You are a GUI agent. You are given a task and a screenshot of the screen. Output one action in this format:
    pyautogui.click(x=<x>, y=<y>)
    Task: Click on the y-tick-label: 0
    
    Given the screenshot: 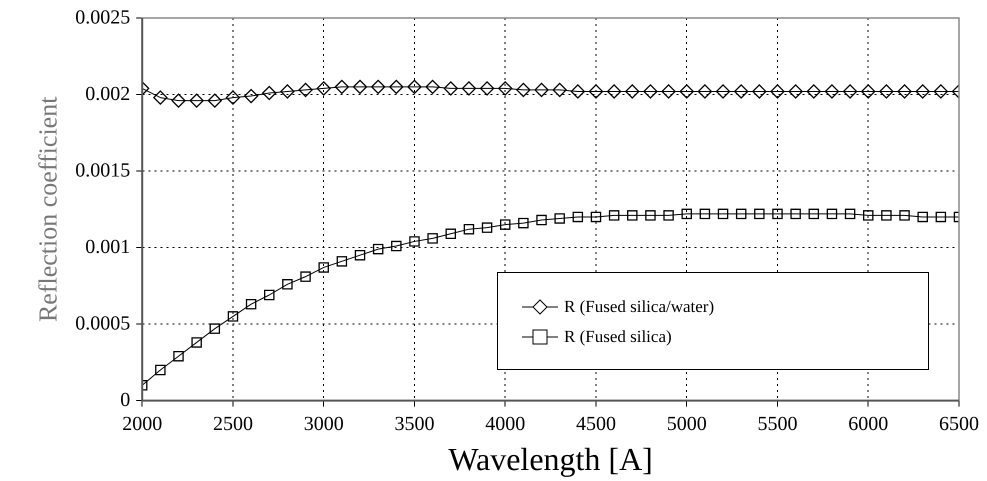 What is the action you would take?
    pyautogui.click(x=125, y=399)
    